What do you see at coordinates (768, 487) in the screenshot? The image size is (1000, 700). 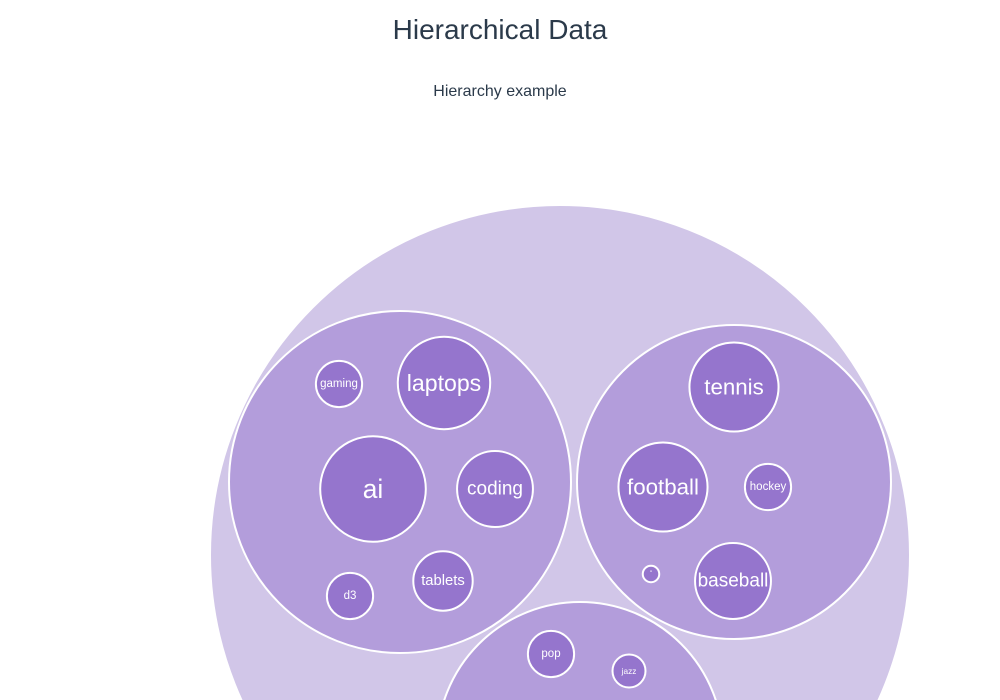 I see `leaf-label-2-3: hockey` at bounding box center [768, 487].